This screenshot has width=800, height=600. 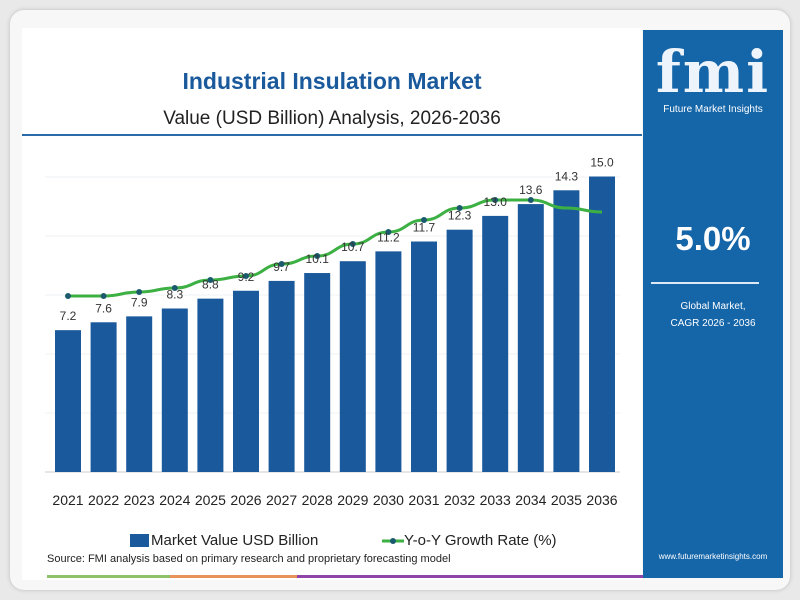 What do you see at coordinates (459, 350) in the screenshot?
I see `bar-2032` at bounding box center [459, 350].